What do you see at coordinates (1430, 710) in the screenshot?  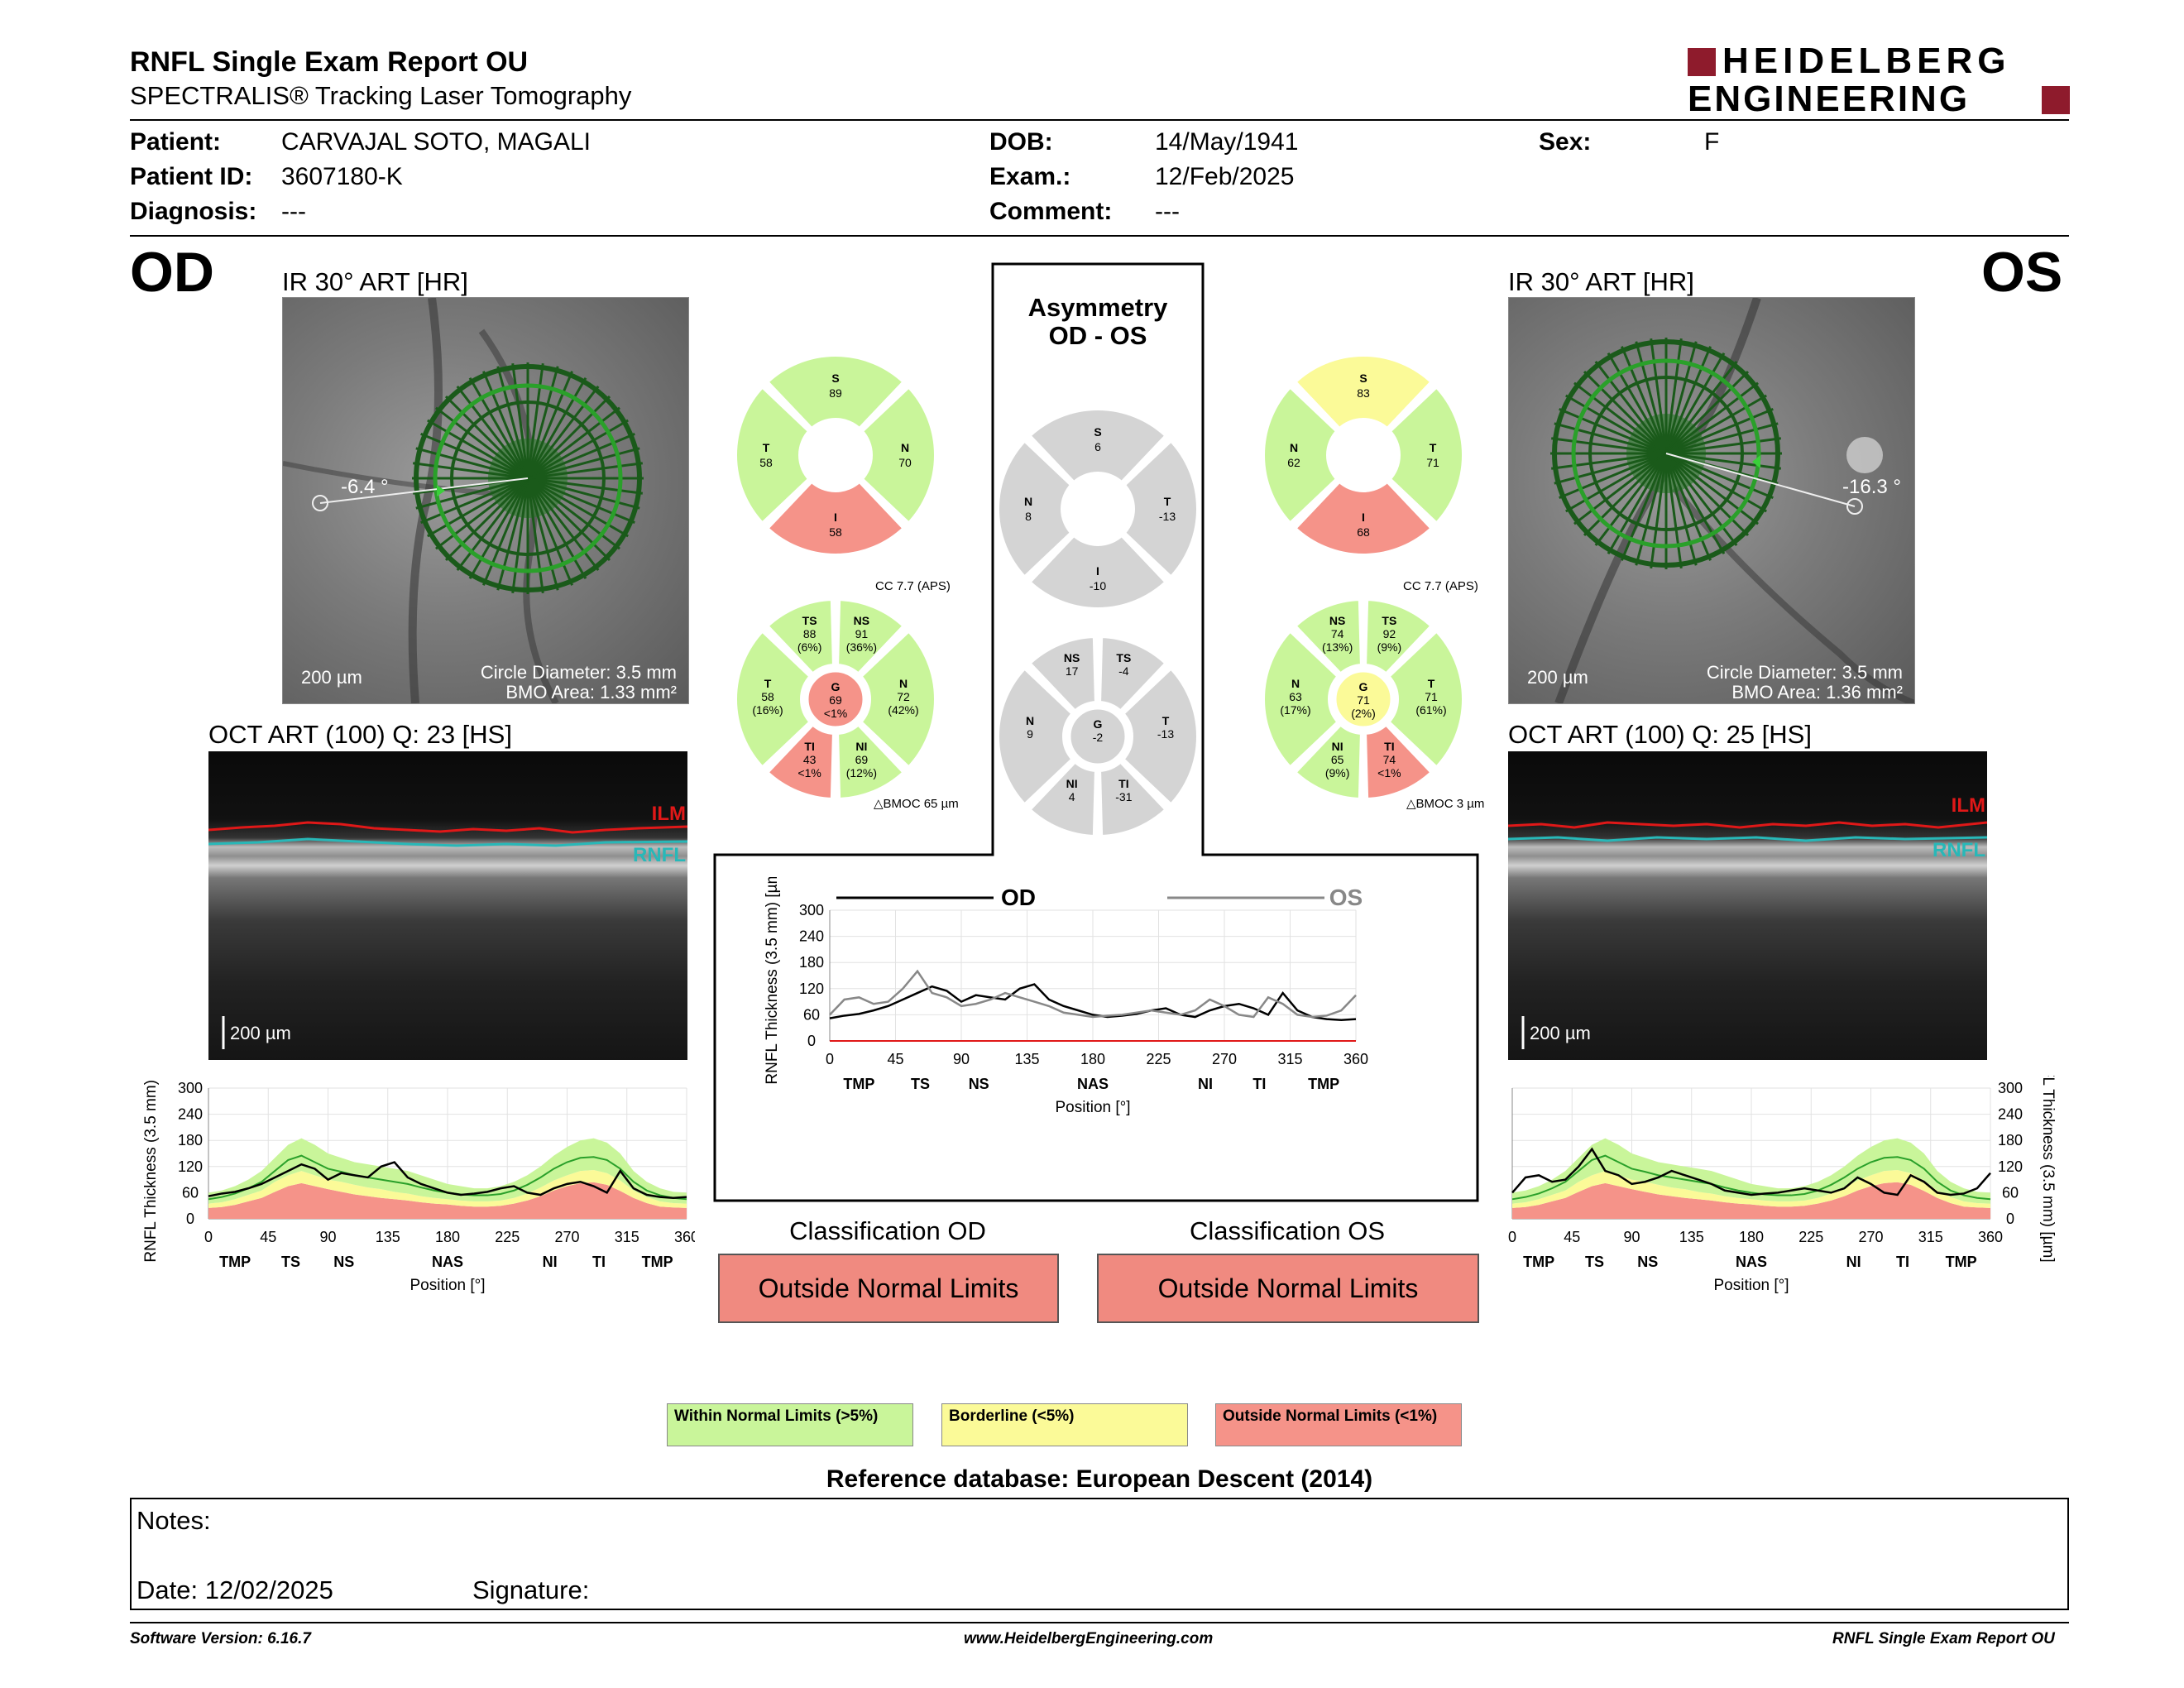 I see `sector-T-pct: (61%)` at bounding box center [1430, 710].